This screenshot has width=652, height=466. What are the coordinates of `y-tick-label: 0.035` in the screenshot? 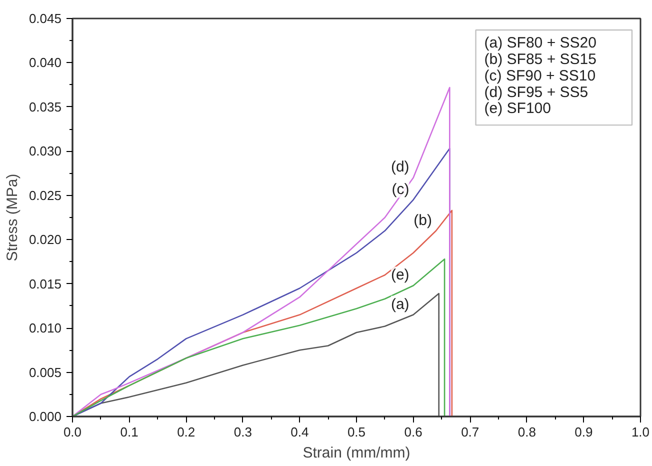 It's located at (45, 106).